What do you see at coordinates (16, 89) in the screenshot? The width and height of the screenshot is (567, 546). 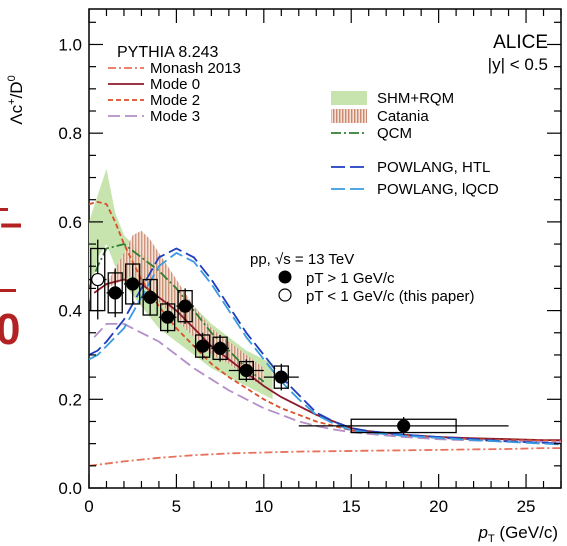 I see `y-axis-title-rest: /D` at bounding box center [16, 89].